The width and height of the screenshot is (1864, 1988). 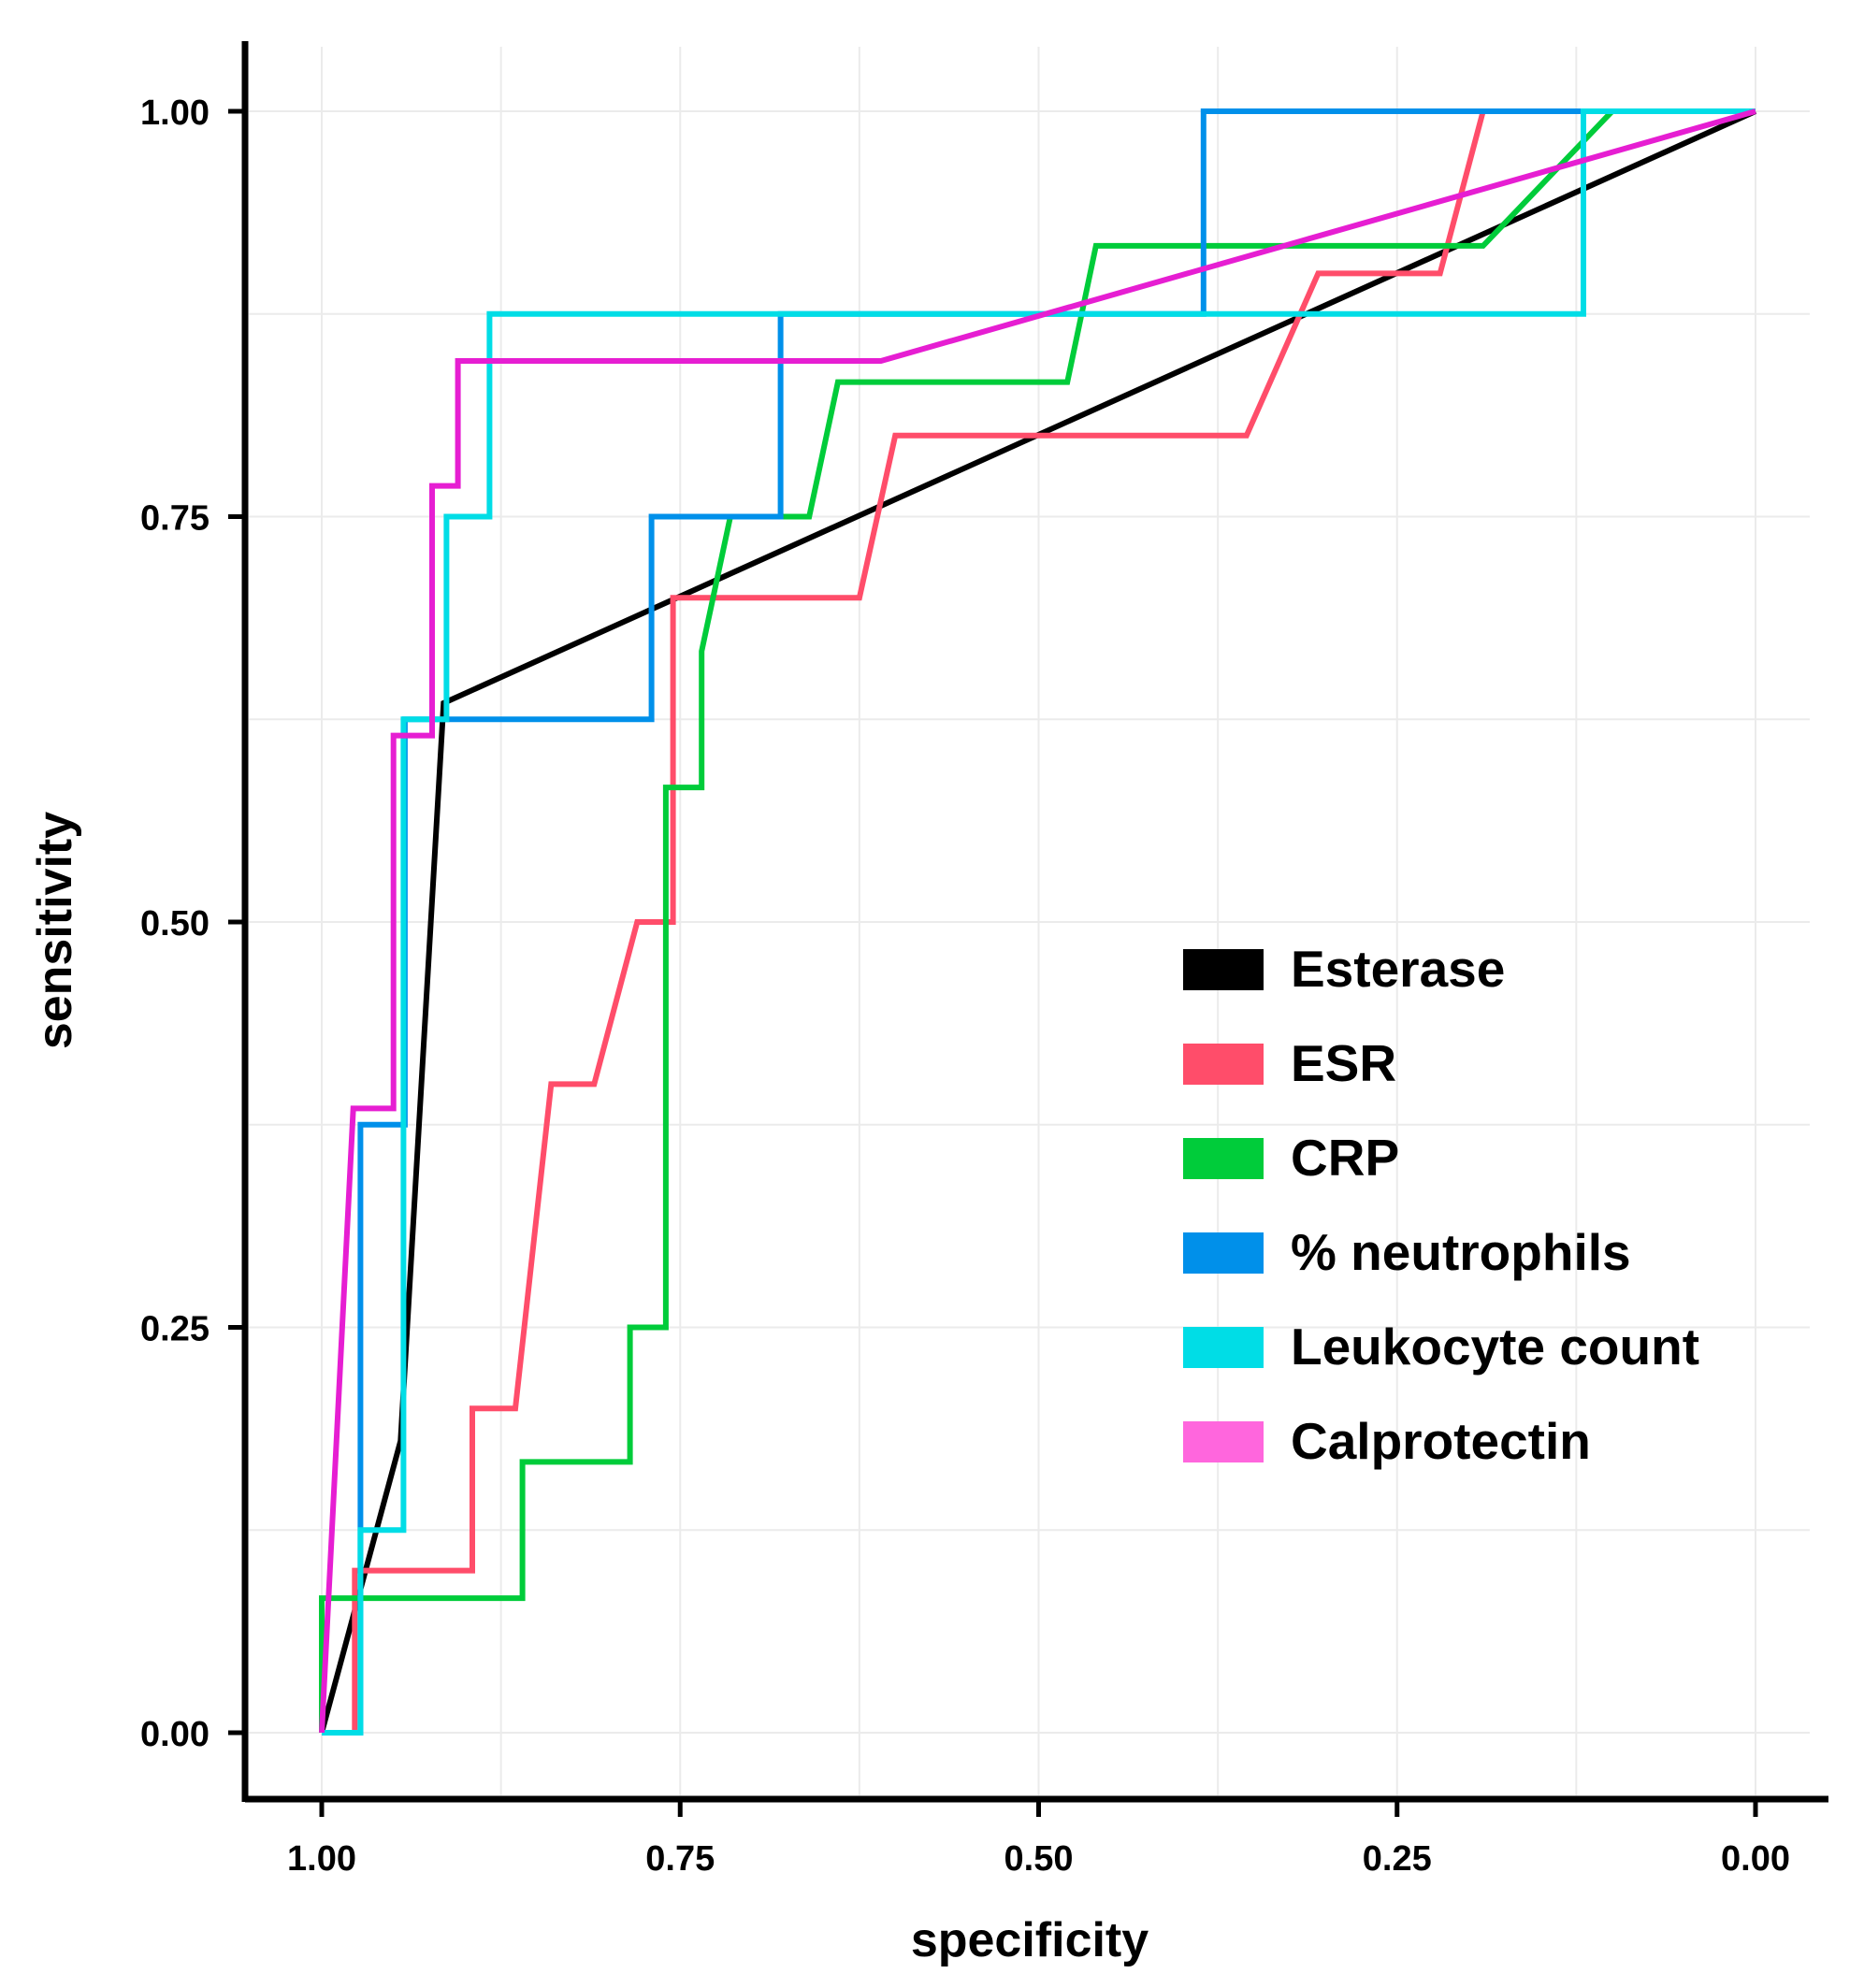 I want to click on legend-label-esr: ESR, so click(x=1343, y=1063).